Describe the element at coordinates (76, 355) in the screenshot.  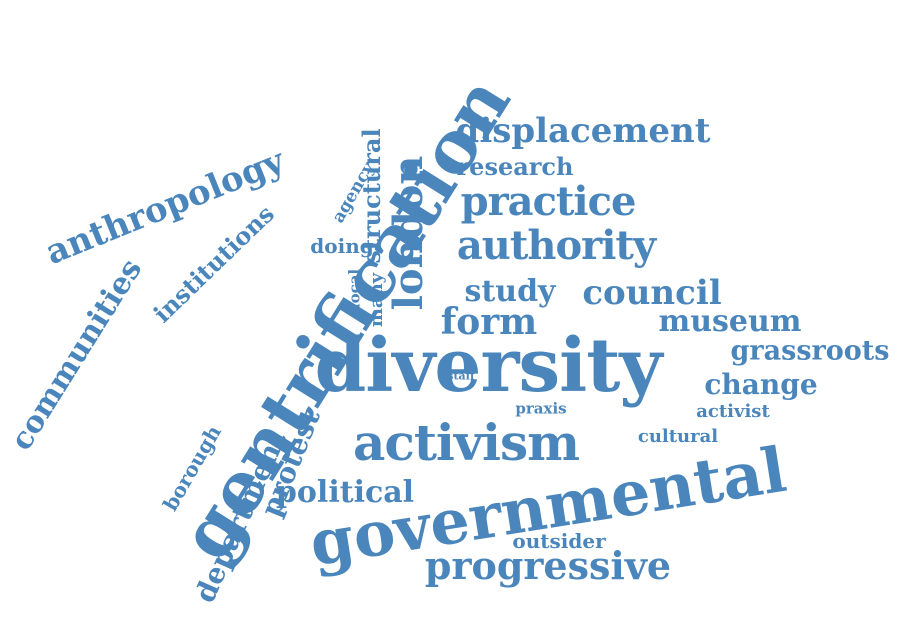
I see `word-communities: communities` at that location.